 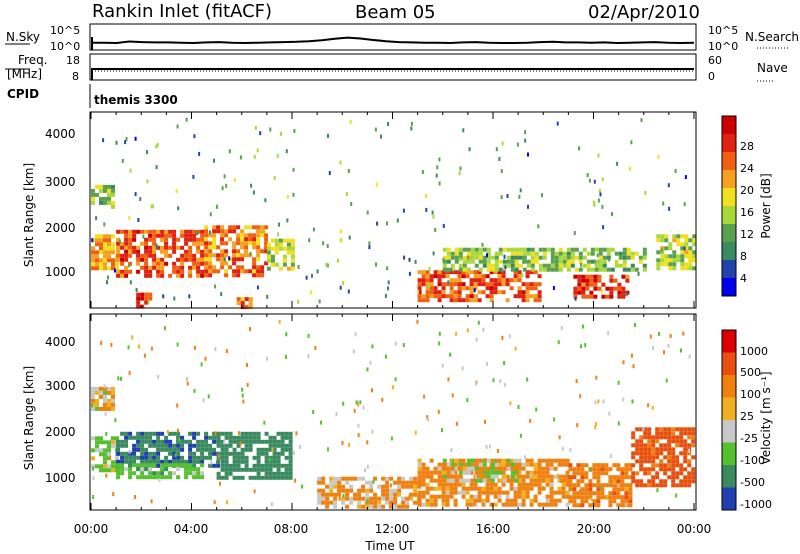 What do you see at coordinates (65, 46) in the screenshot?
I see `noise-left-tick-bottom: 10^0` at bounding box center [65, 46].